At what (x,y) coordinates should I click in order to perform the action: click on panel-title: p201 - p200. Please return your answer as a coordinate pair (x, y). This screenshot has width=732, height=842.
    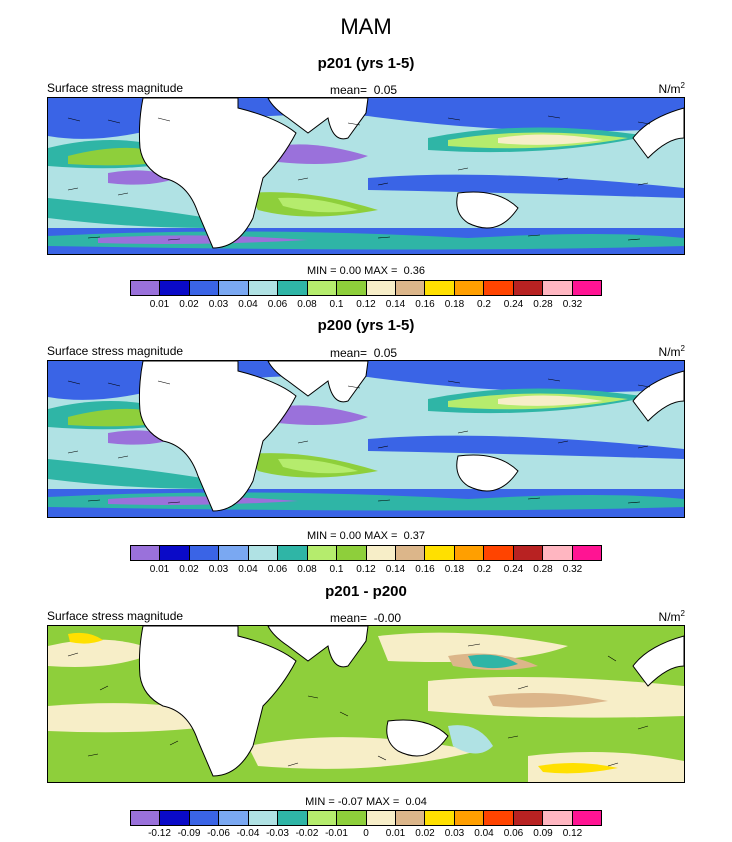
    Looking at the image, I should click on (366, 591).